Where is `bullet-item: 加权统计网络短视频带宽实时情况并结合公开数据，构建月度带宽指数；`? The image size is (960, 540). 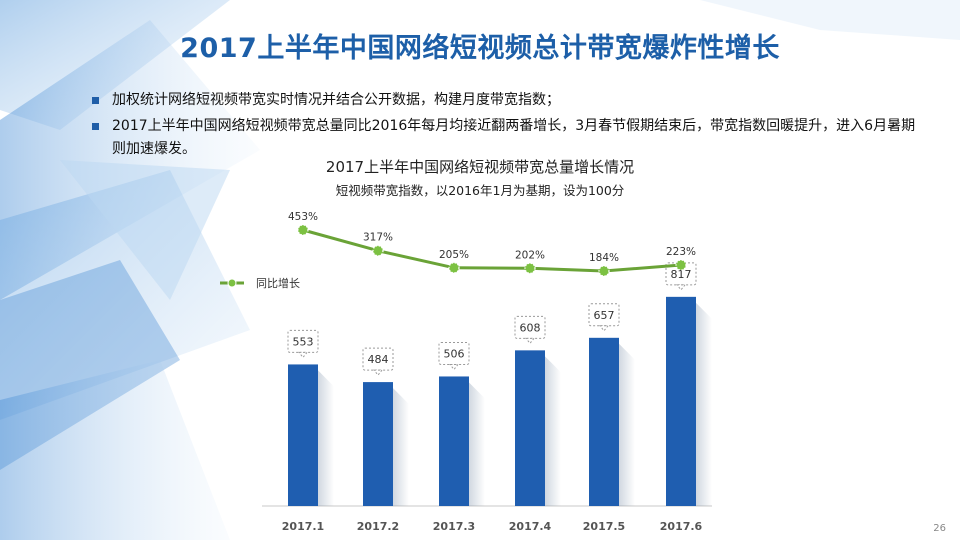 bullet-item: 加权统计网络短视频带宽实时情况并结合公开数据，构建月度带宽指数； is located at coordinates (507, 100).